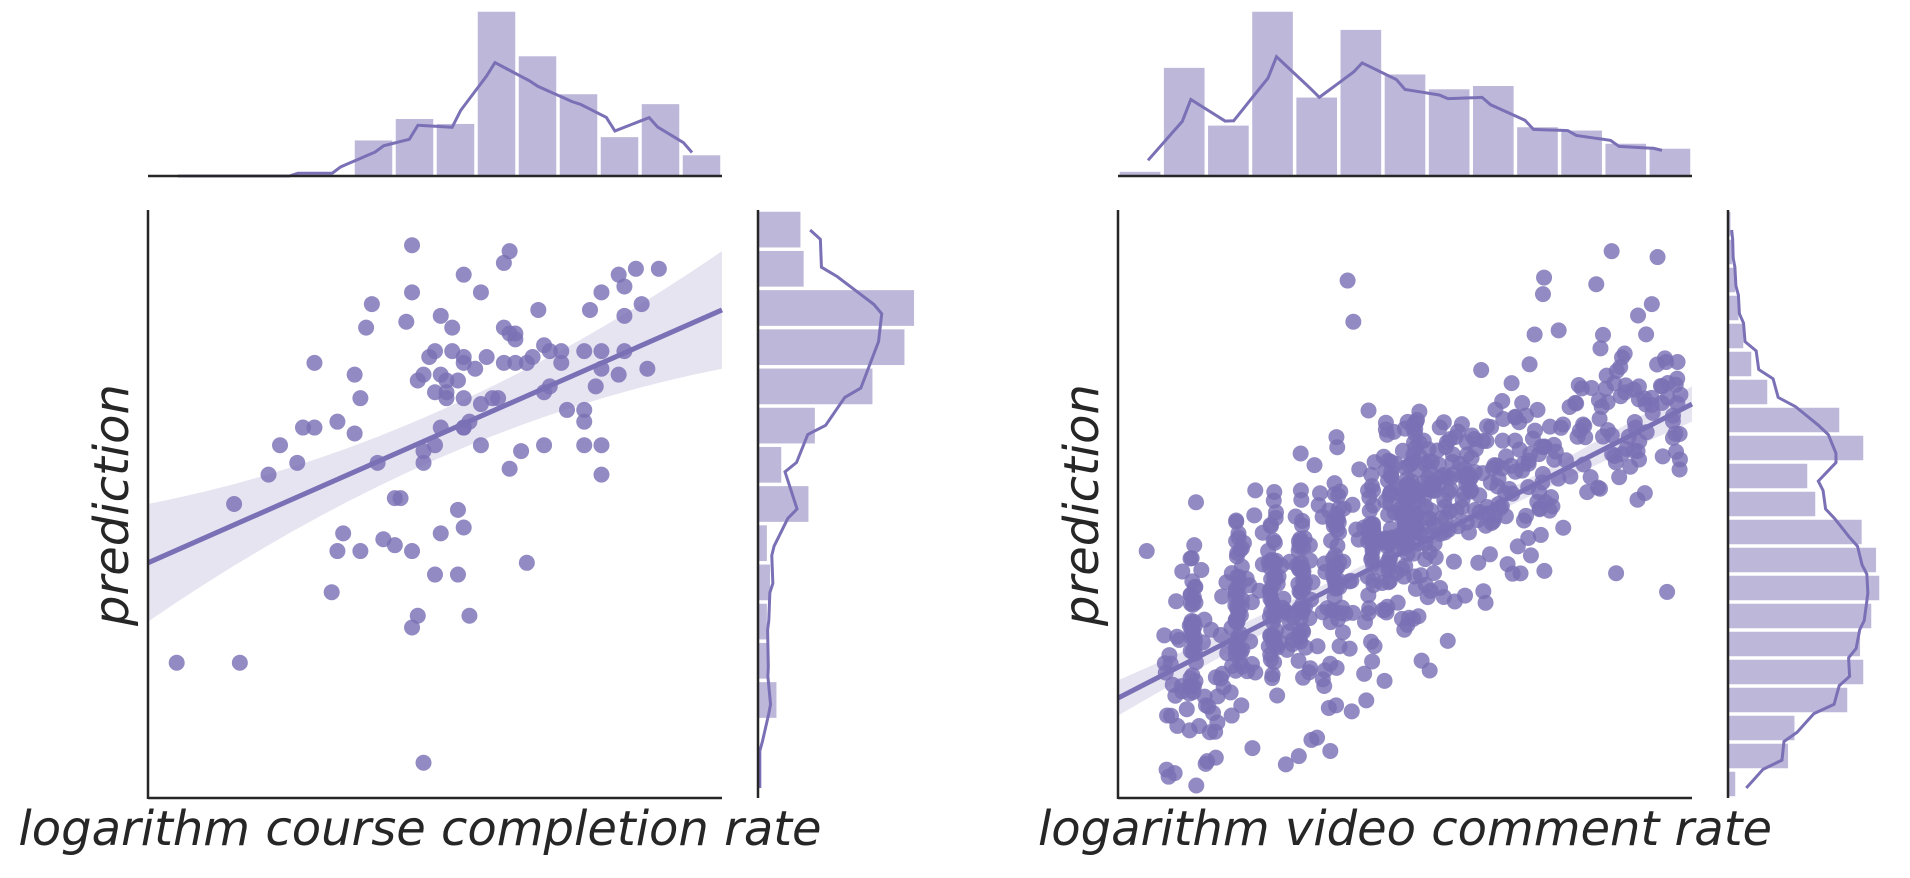 The width and height of the screenshot is (1910, 878). What do you see at coordinates (1405, 94) in the screenshot?
I see `right-marginal-x-histogram` at bounding box center [1405, 94].